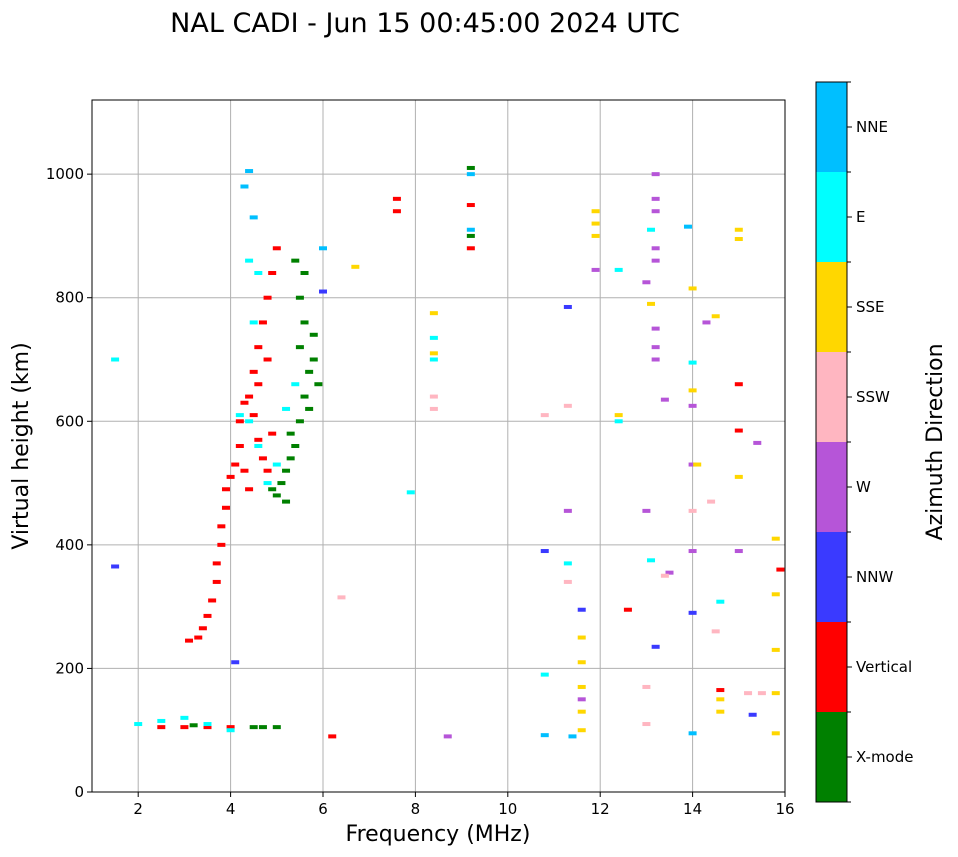 The height and width of the screenshot is (857, 958). Describe the element at coordinates (864, 442) in the screenshot. I see `colorbar: X-mode Vertical NNW W SSW SSE E NNE` at that location.